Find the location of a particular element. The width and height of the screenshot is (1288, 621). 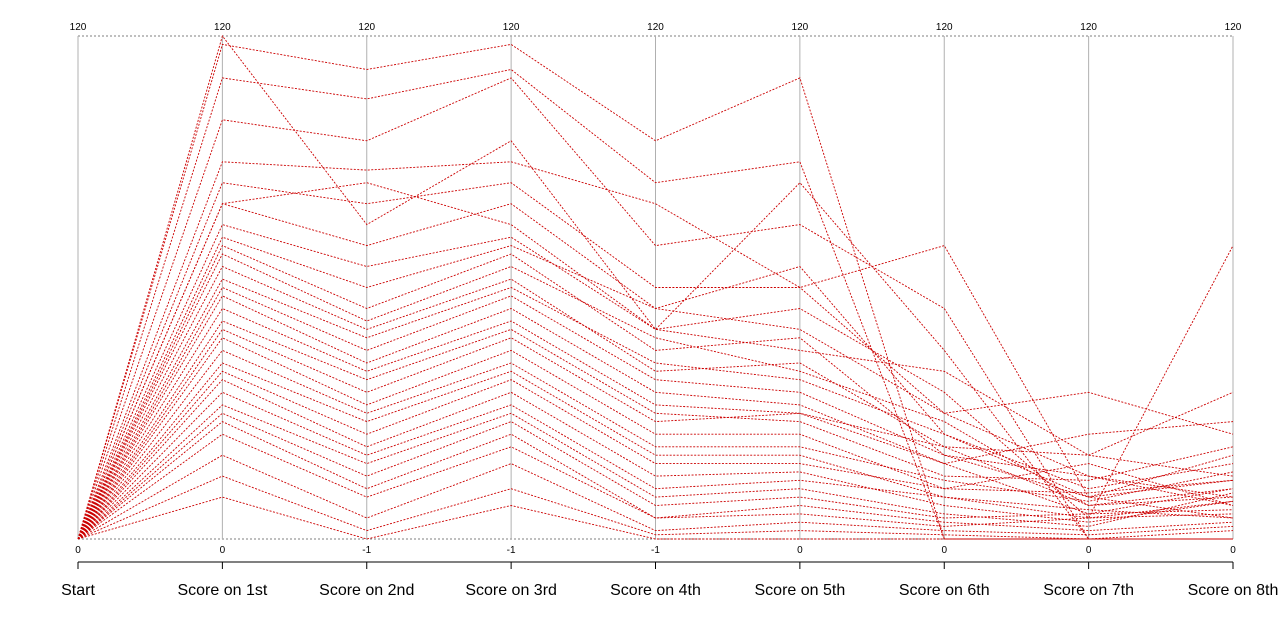

axis-name-label: Score on 1st is located at coordinates (222, 590).